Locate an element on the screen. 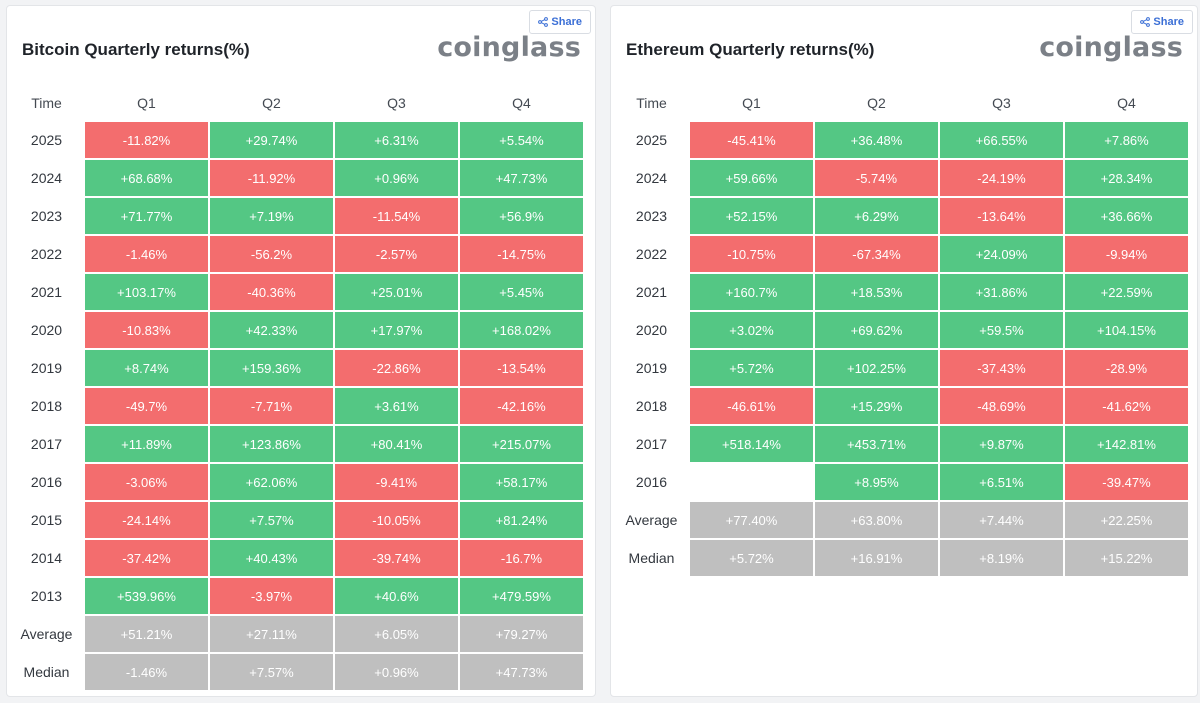 The width and height of the screenshot is (1200, 703). return-cell: +42.33% is located at coordinates (271, 330).